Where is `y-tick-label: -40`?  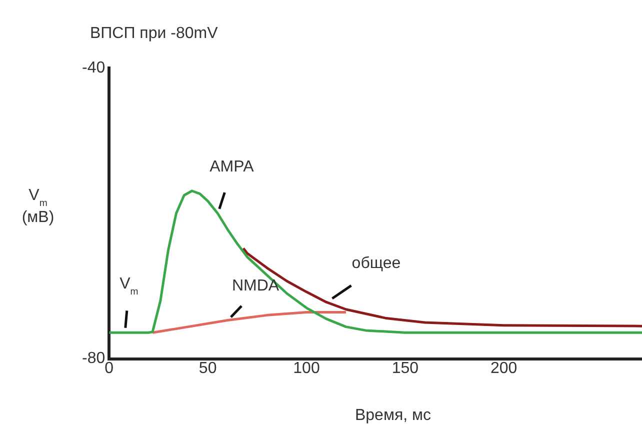
y-tick-label: -40 is located at coordinates (94, 67).